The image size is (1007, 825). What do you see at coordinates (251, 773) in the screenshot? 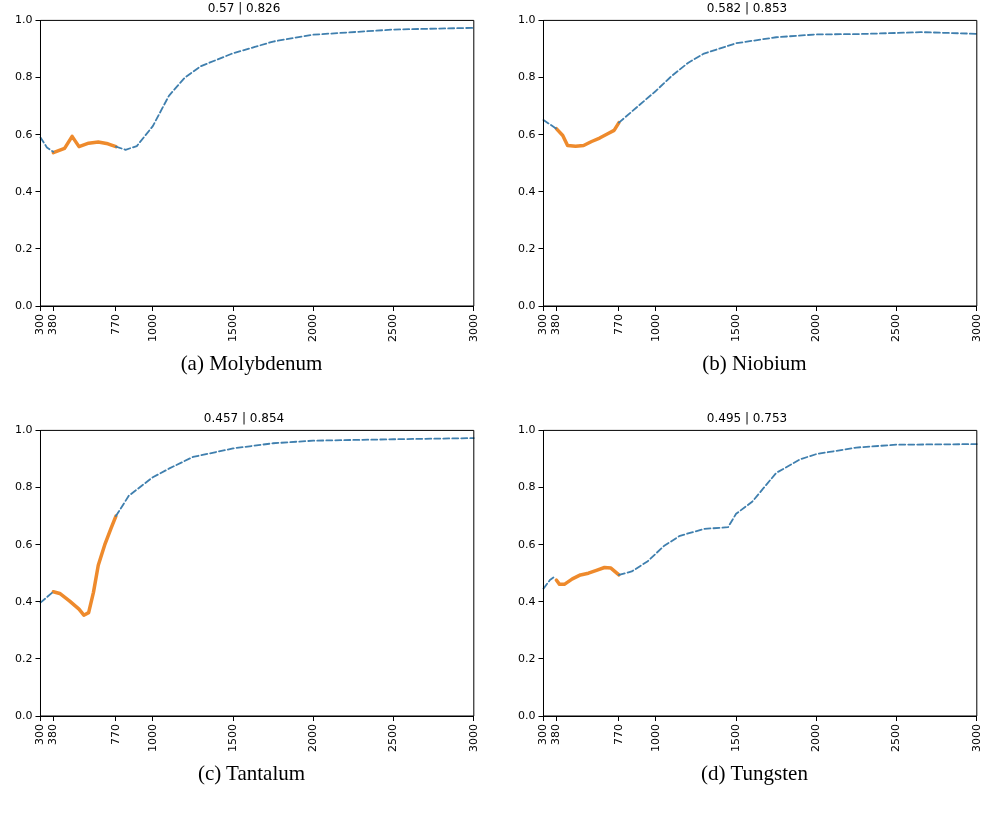
I see `text: (c) Tantalum` at bounding box center [251, 773].